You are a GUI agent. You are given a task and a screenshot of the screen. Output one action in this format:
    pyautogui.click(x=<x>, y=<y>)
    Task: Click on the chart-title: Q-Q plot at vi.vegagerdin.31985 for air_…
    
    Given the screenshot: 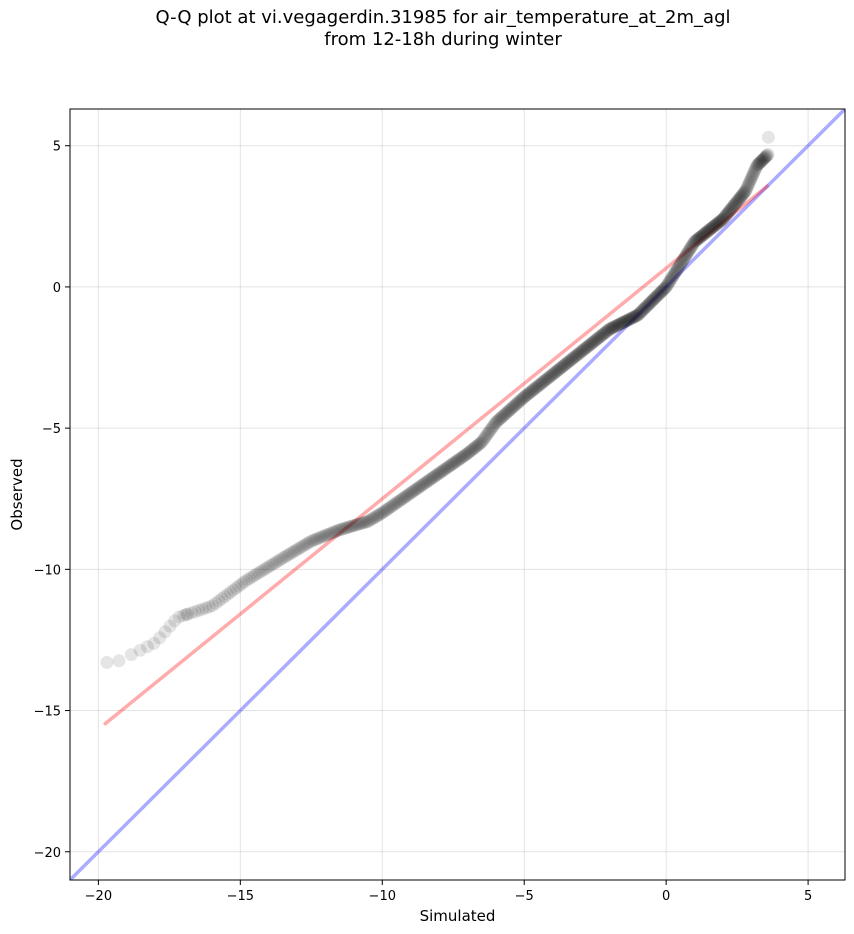 What is the action you would take?
    pyautogui.click(x=427, y=29)
    